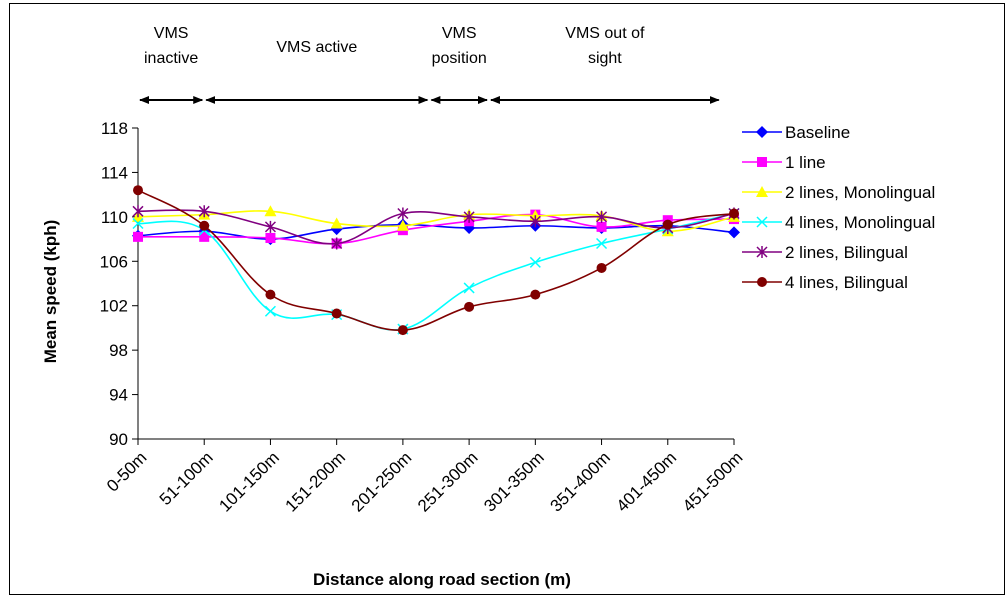  I want to click on x-tick-label: 351-400m, so click(580, 482).